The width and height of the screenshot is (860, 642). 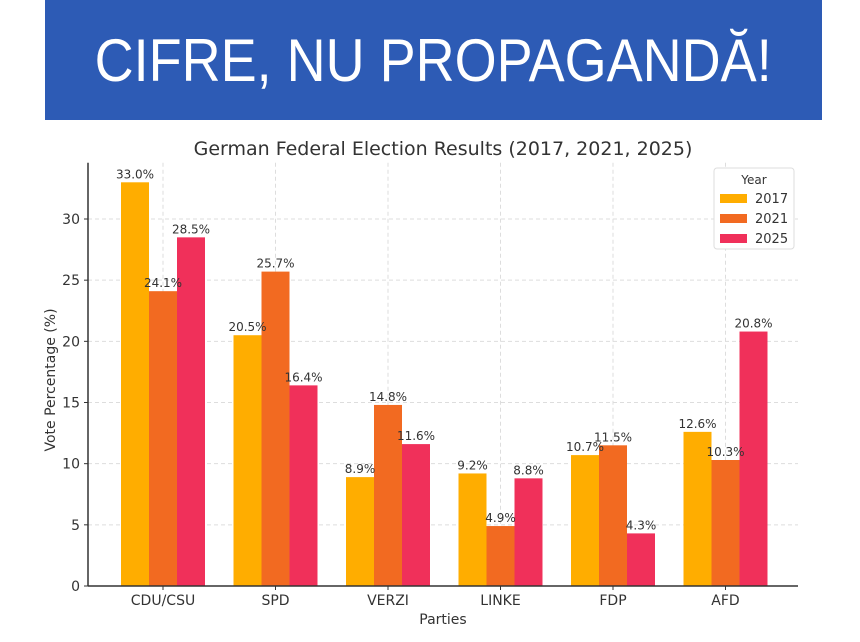 I want to click on y-tick-label: 0, so click(x=75, y=587).